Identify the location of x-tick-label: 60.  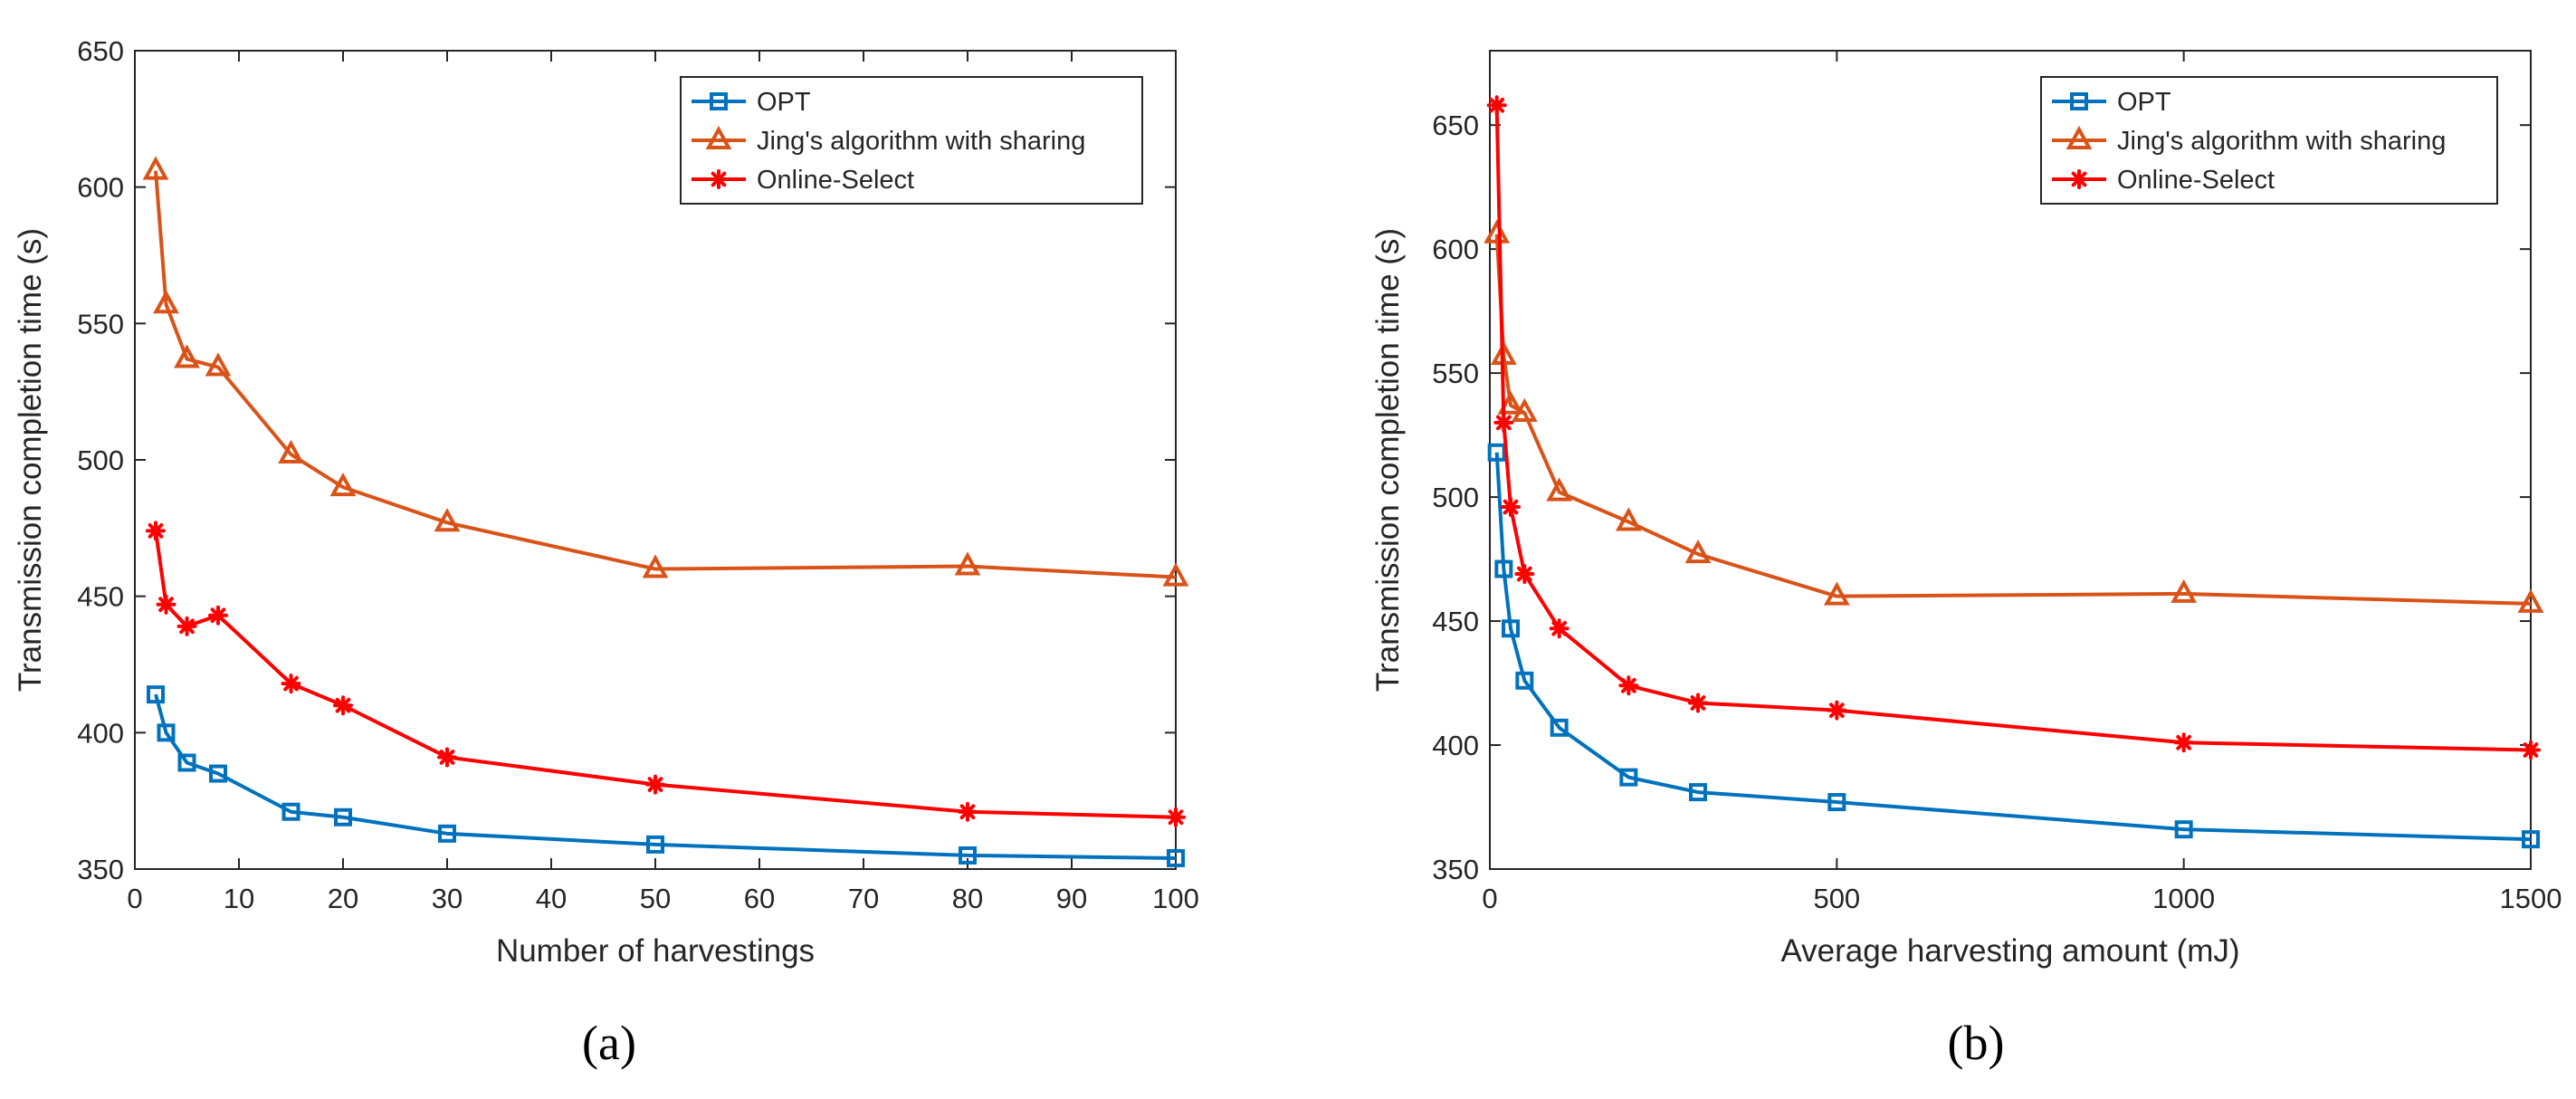
(759, 898).